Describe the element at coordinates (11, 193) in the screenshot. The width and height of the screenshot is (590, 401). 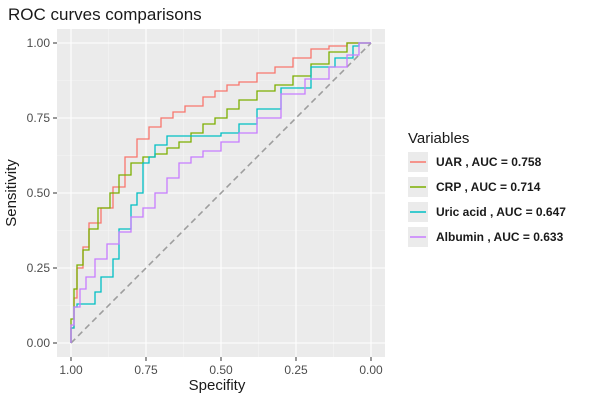
I see `y-axis-title: Sensitivity` at that location.